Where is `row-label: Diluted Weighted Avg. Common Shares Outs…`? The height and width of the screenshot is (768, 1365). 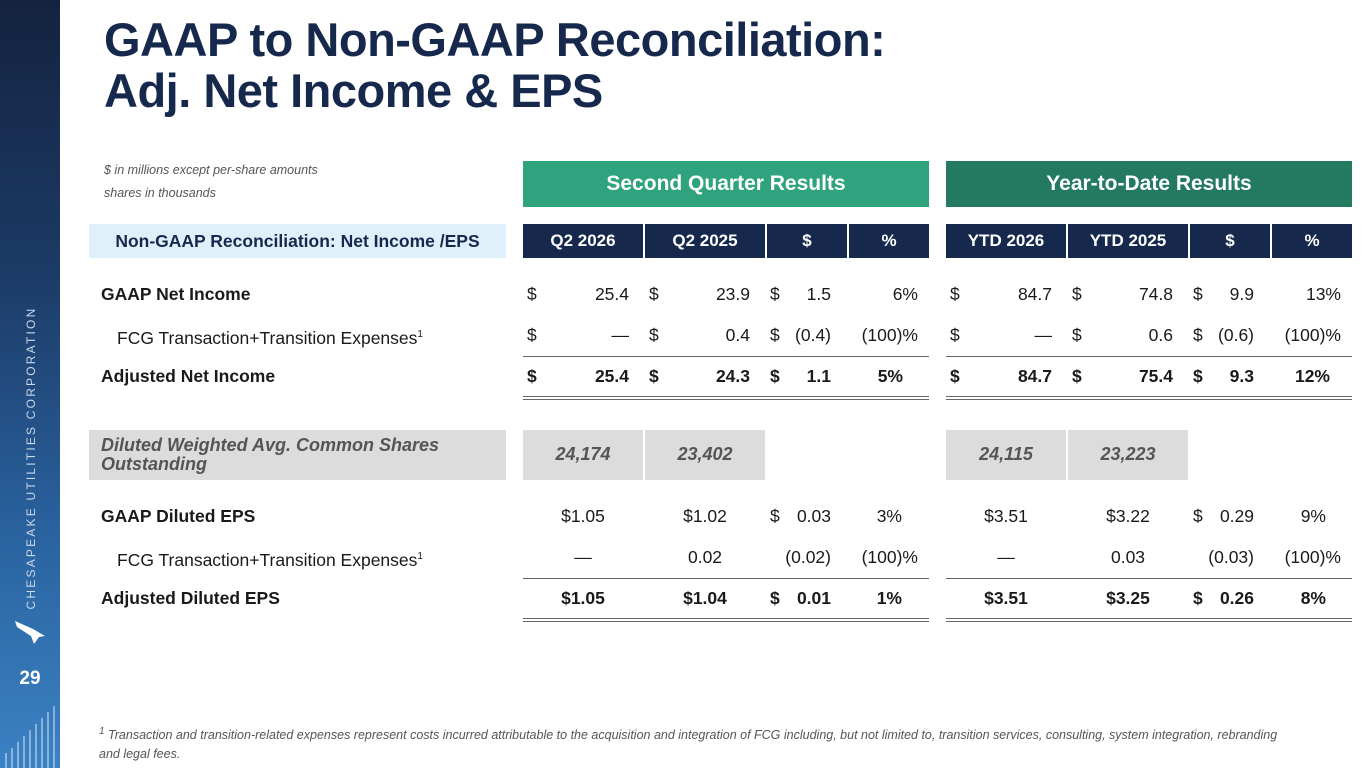 row-label: Diluted Weighted Avg. Common Shares Outs… is located at coordinates (270, 454).